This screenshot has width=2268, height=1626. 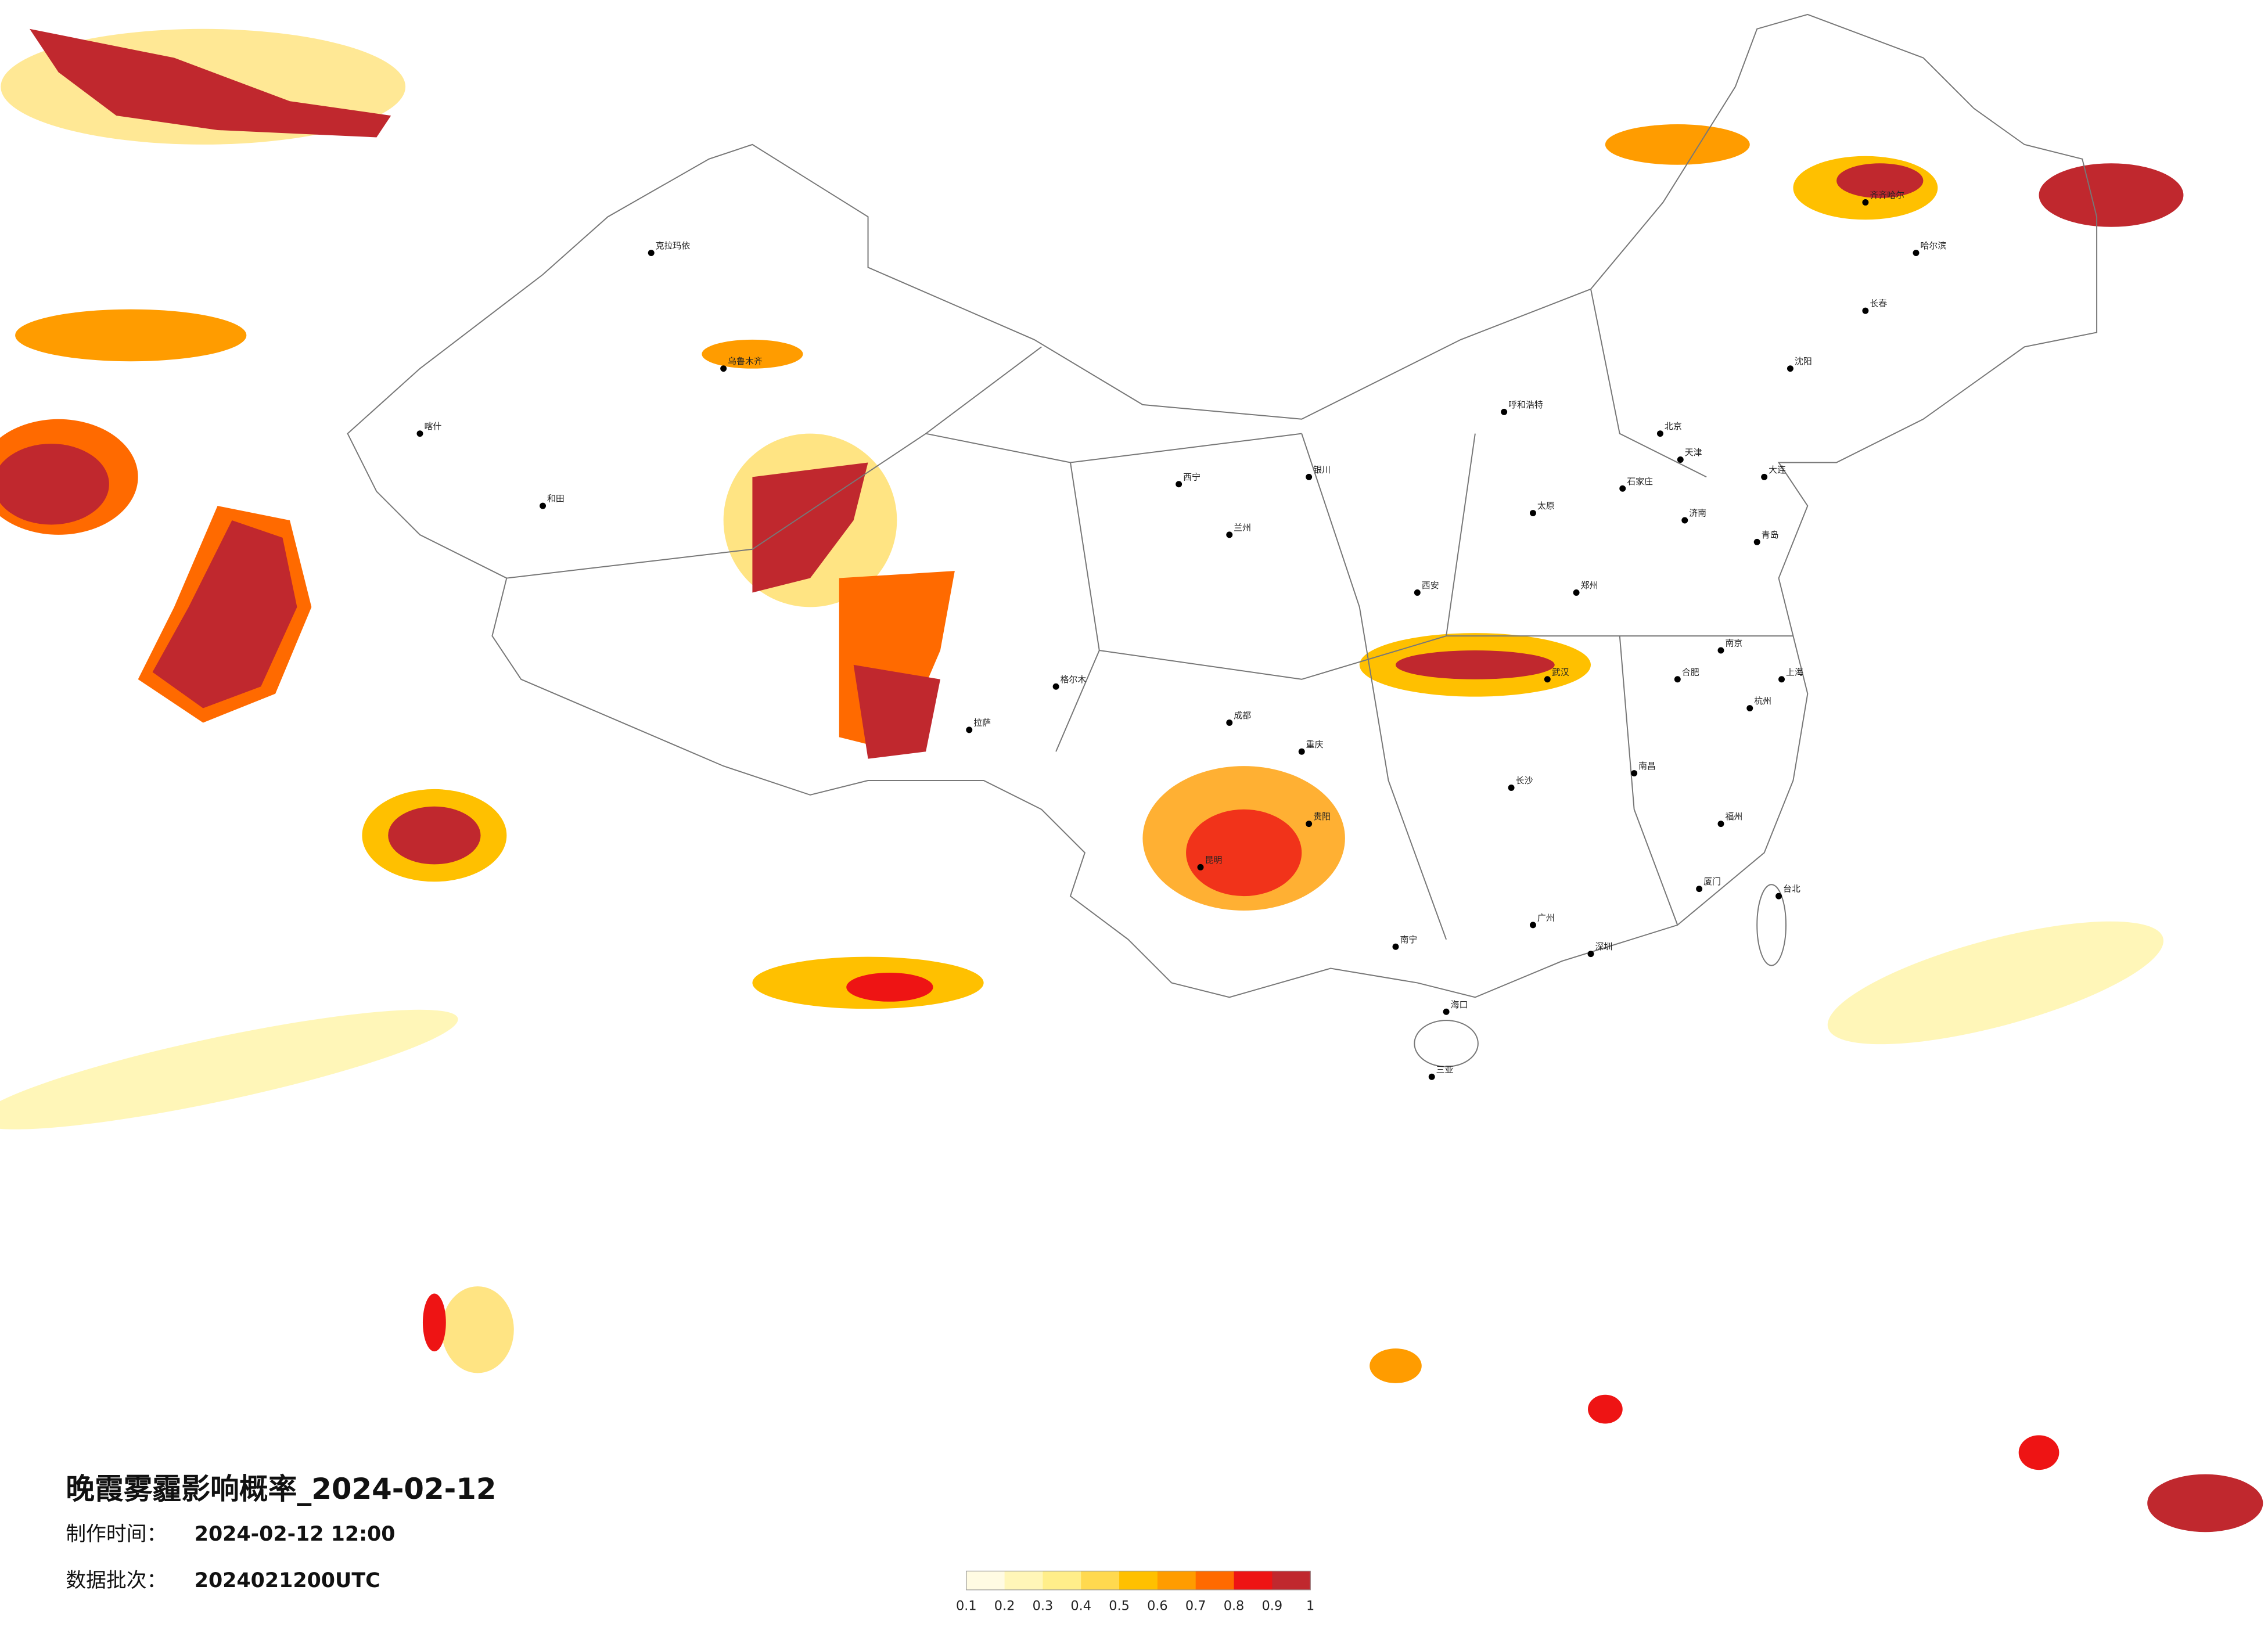 What do you see at coordinates (1074, 679) in the screenshot?
I see `city-label: 格尔木` at bounding box center [1074, 679].